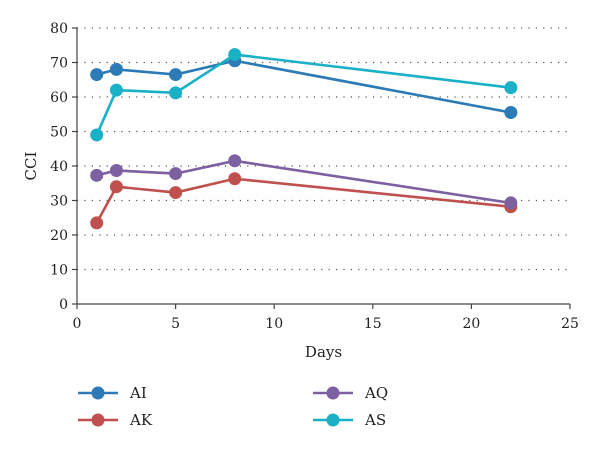 This screenshot has width=600, height=450. What do you see at coordinates (59, 202) in the screenshot?
I see `y-tick-label: 30` at bounding box center [59, 202].